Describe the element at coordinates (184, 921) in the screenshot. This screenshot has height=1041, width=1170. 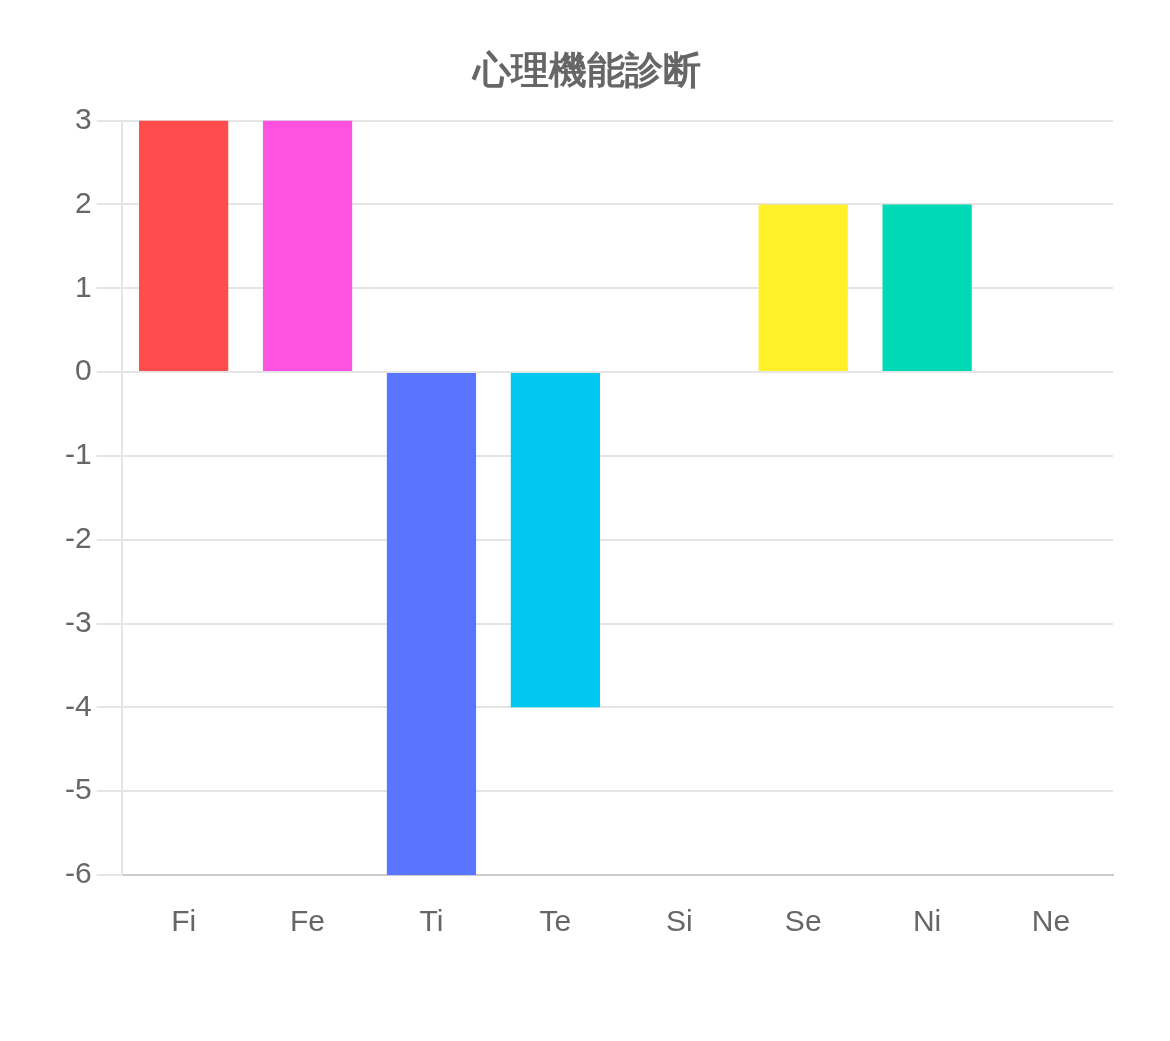
I see `x-tick-label: Fi` at that location.